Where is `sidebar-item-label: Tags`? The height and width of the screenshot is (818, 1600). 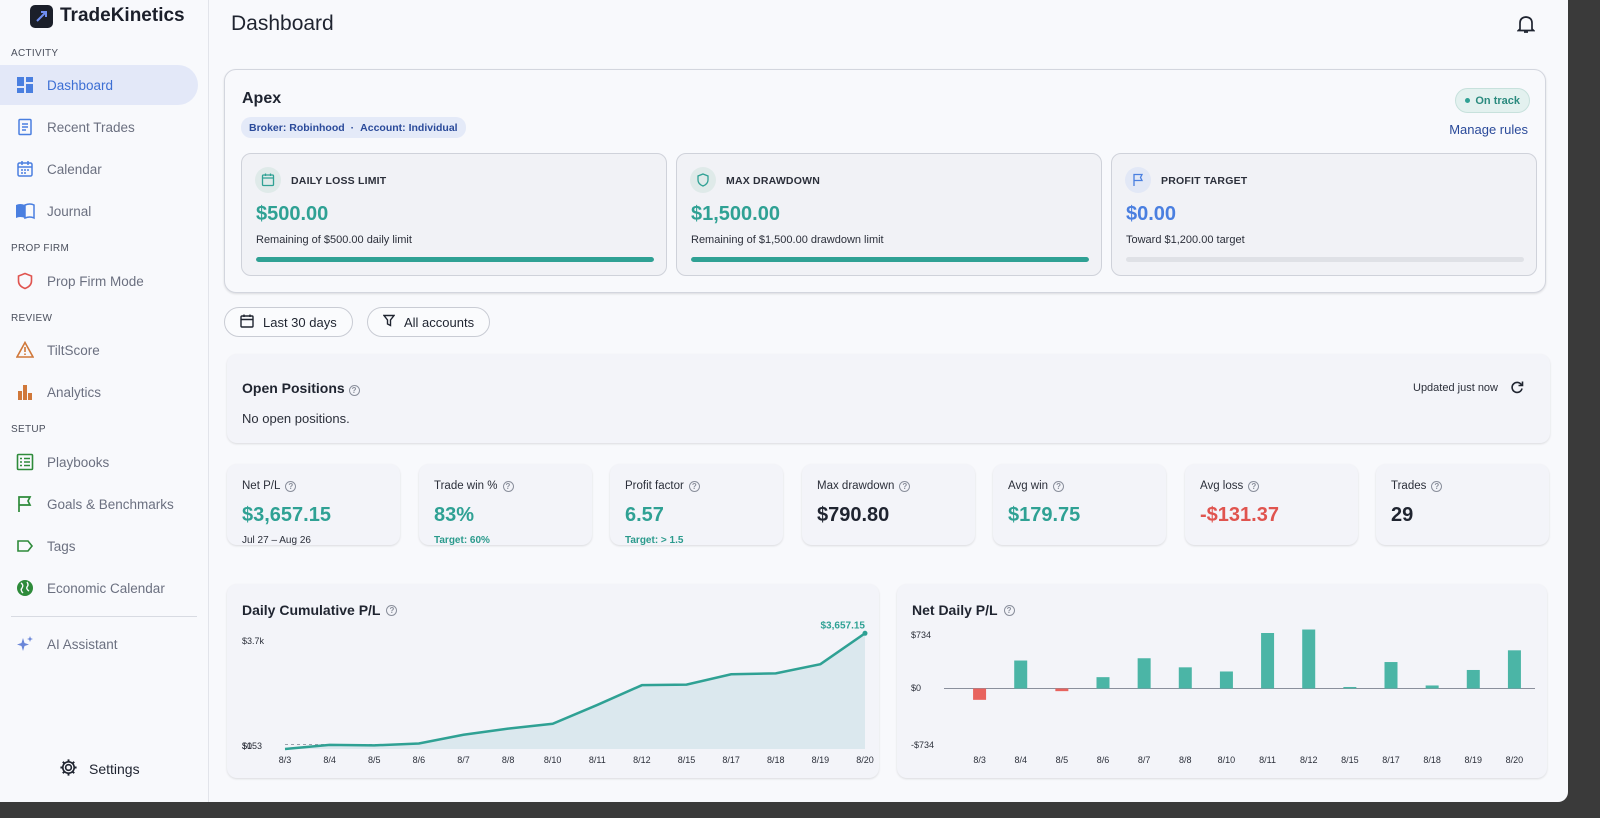
sidebar-item-label: Tags is located at coordinates (61, 546).